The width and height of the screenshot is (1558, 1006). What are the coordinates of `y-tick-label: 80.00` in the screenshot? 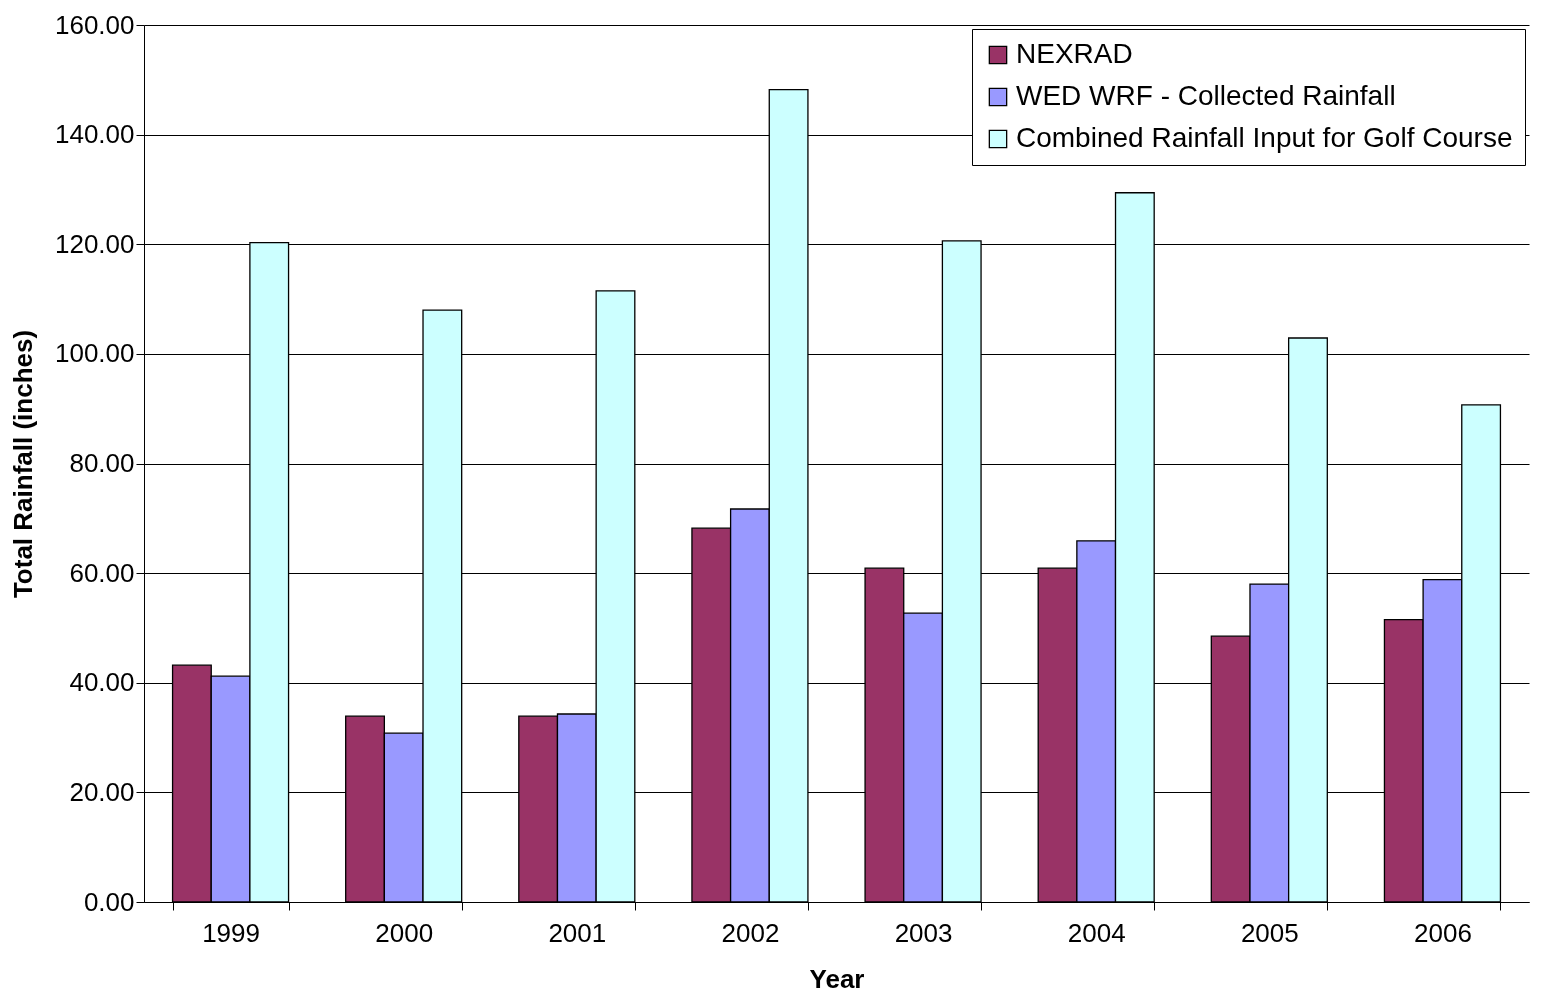 It's located at (102, 463).